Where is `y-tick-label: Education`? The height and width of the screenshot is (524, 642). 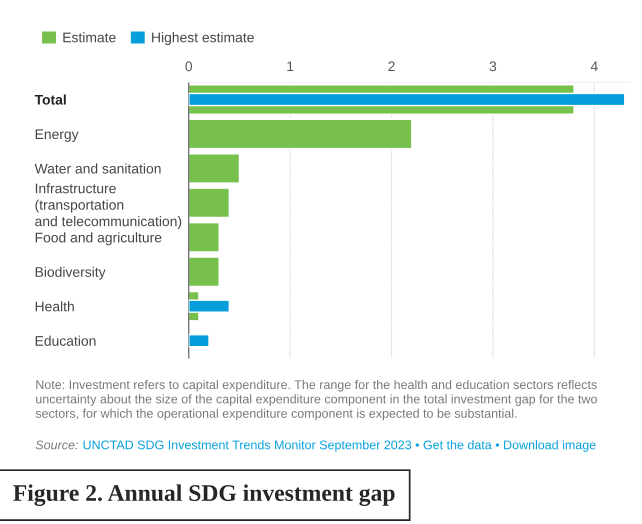
y-tick-label: Education is located at coordinates (66, 341).